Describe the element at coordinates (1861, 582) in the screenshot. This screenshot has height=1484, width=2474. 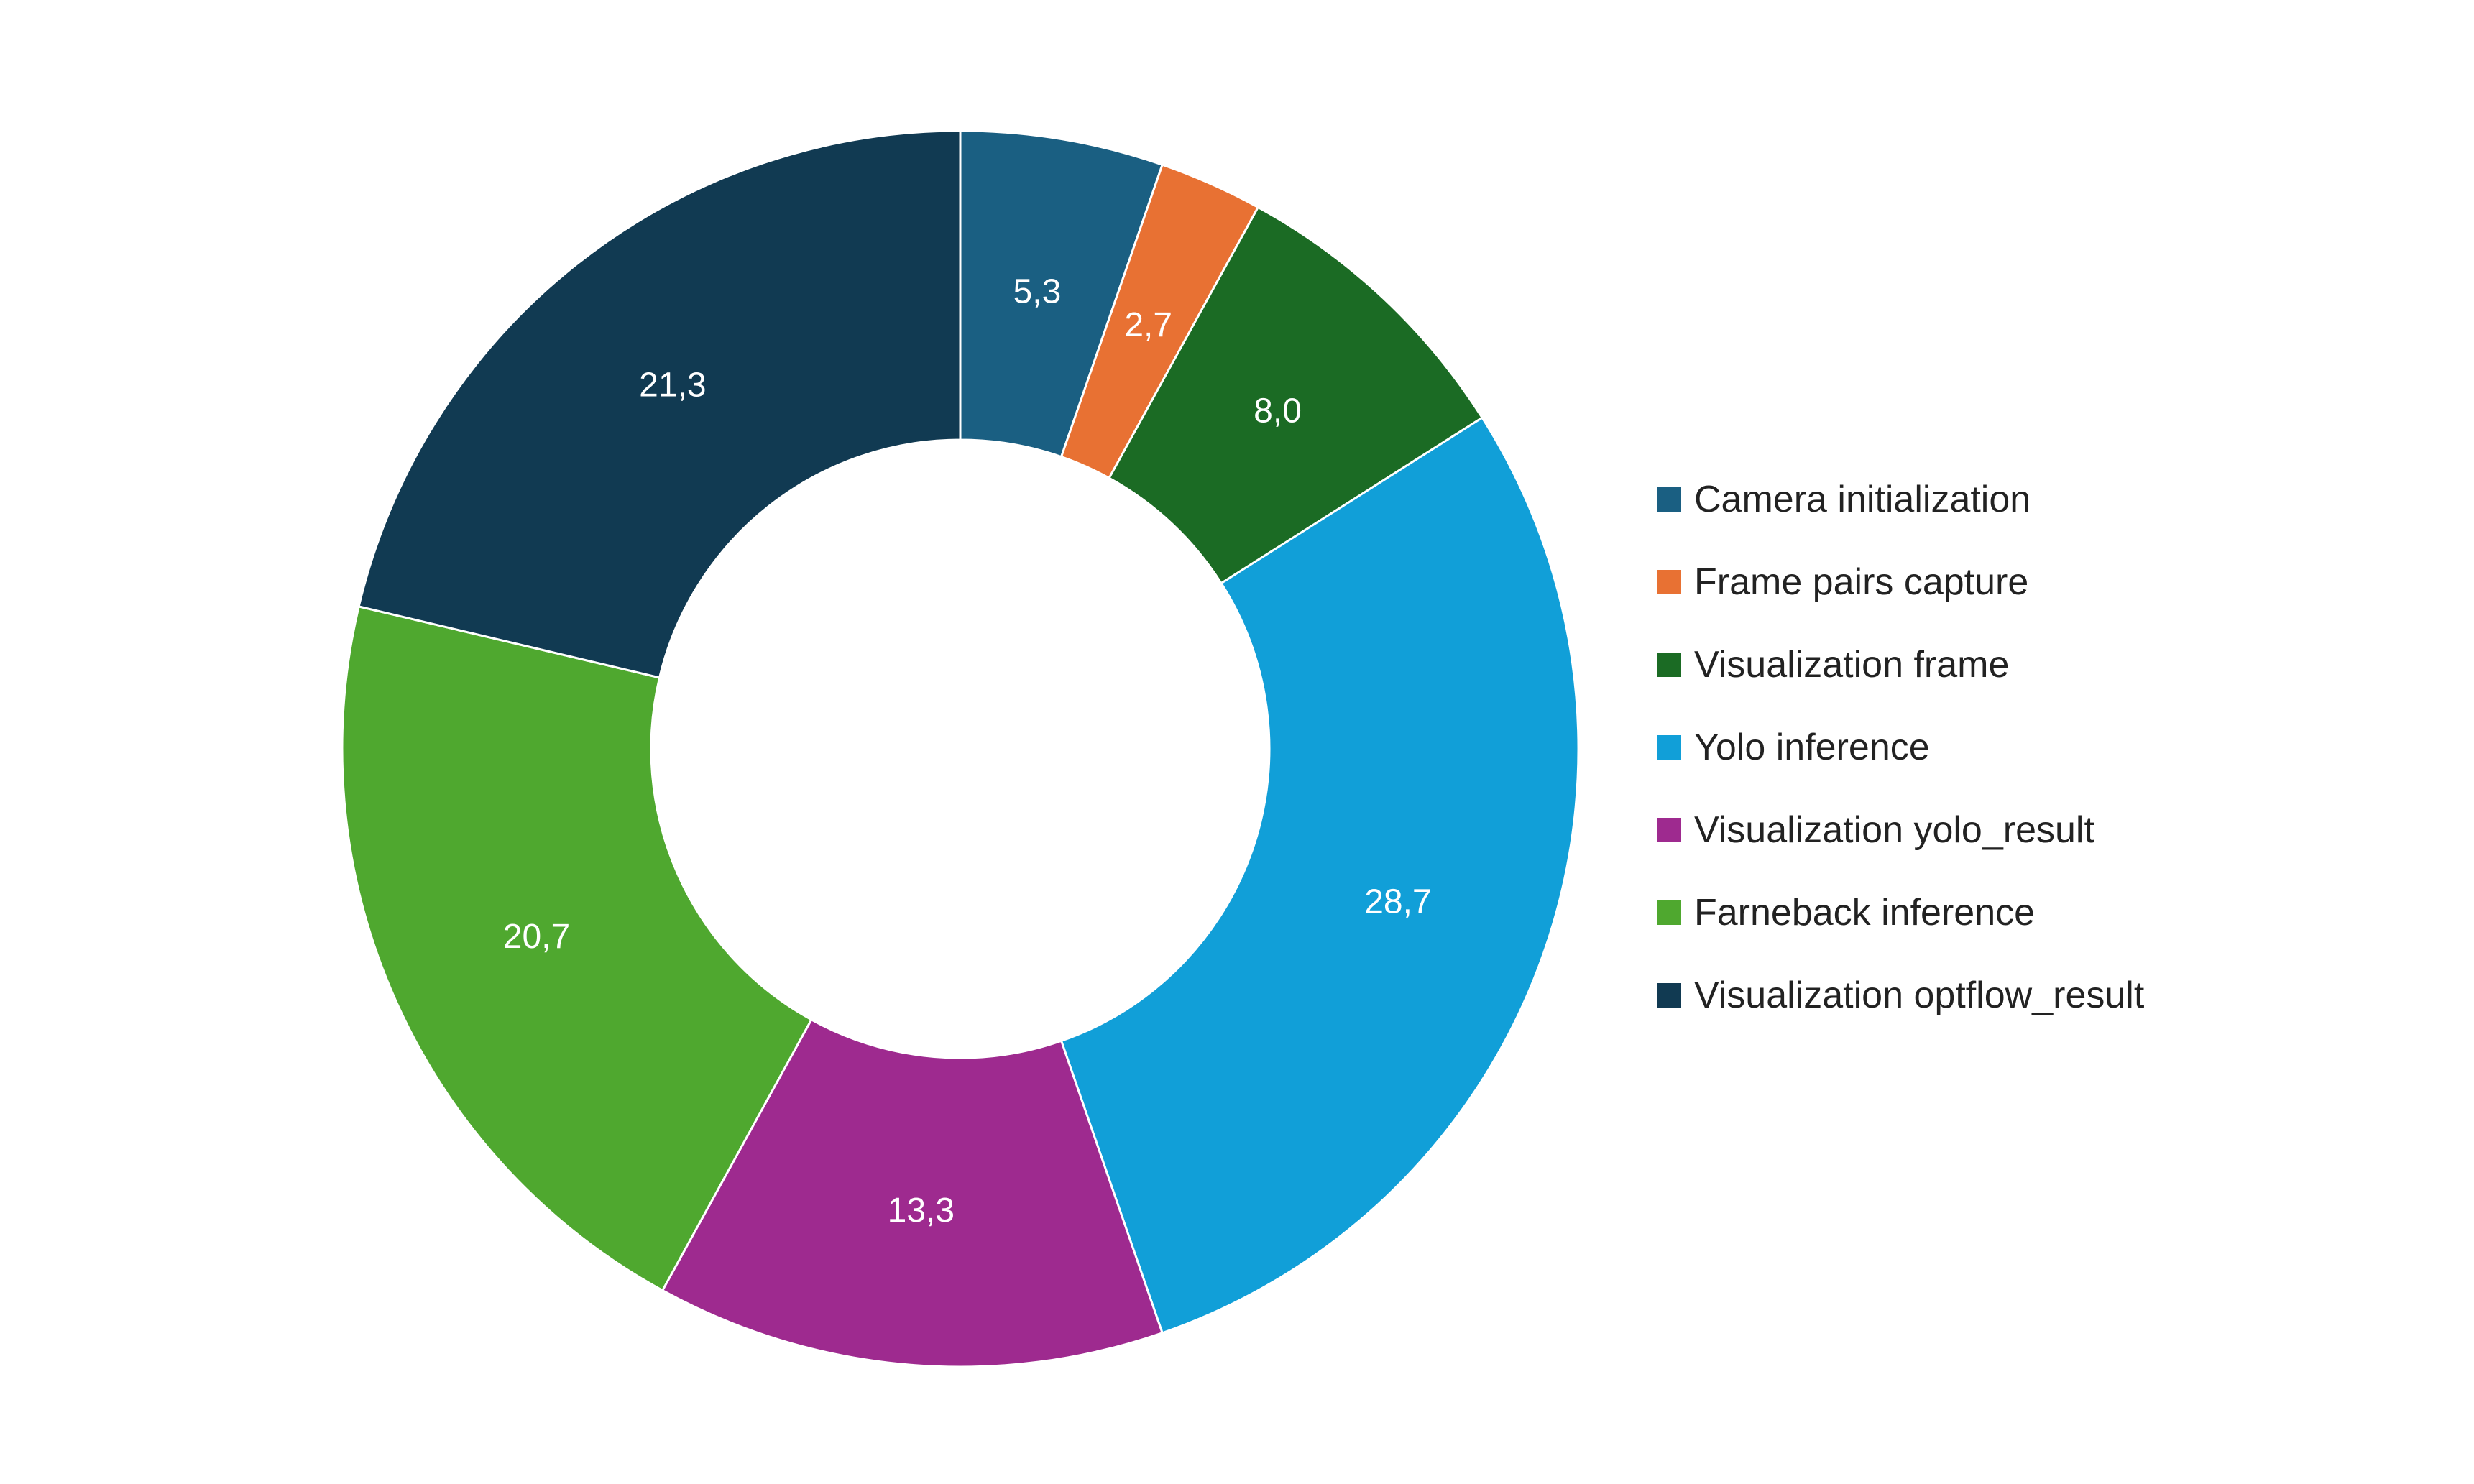
I see `legend-label-2: Frame pairs capture` at that location.